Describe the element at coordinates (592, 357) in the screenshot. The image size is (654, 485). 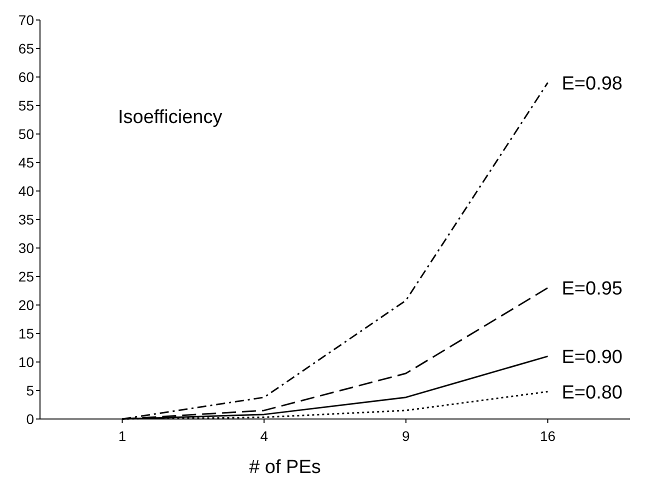
I see `series-label: E=0.90` at that location.